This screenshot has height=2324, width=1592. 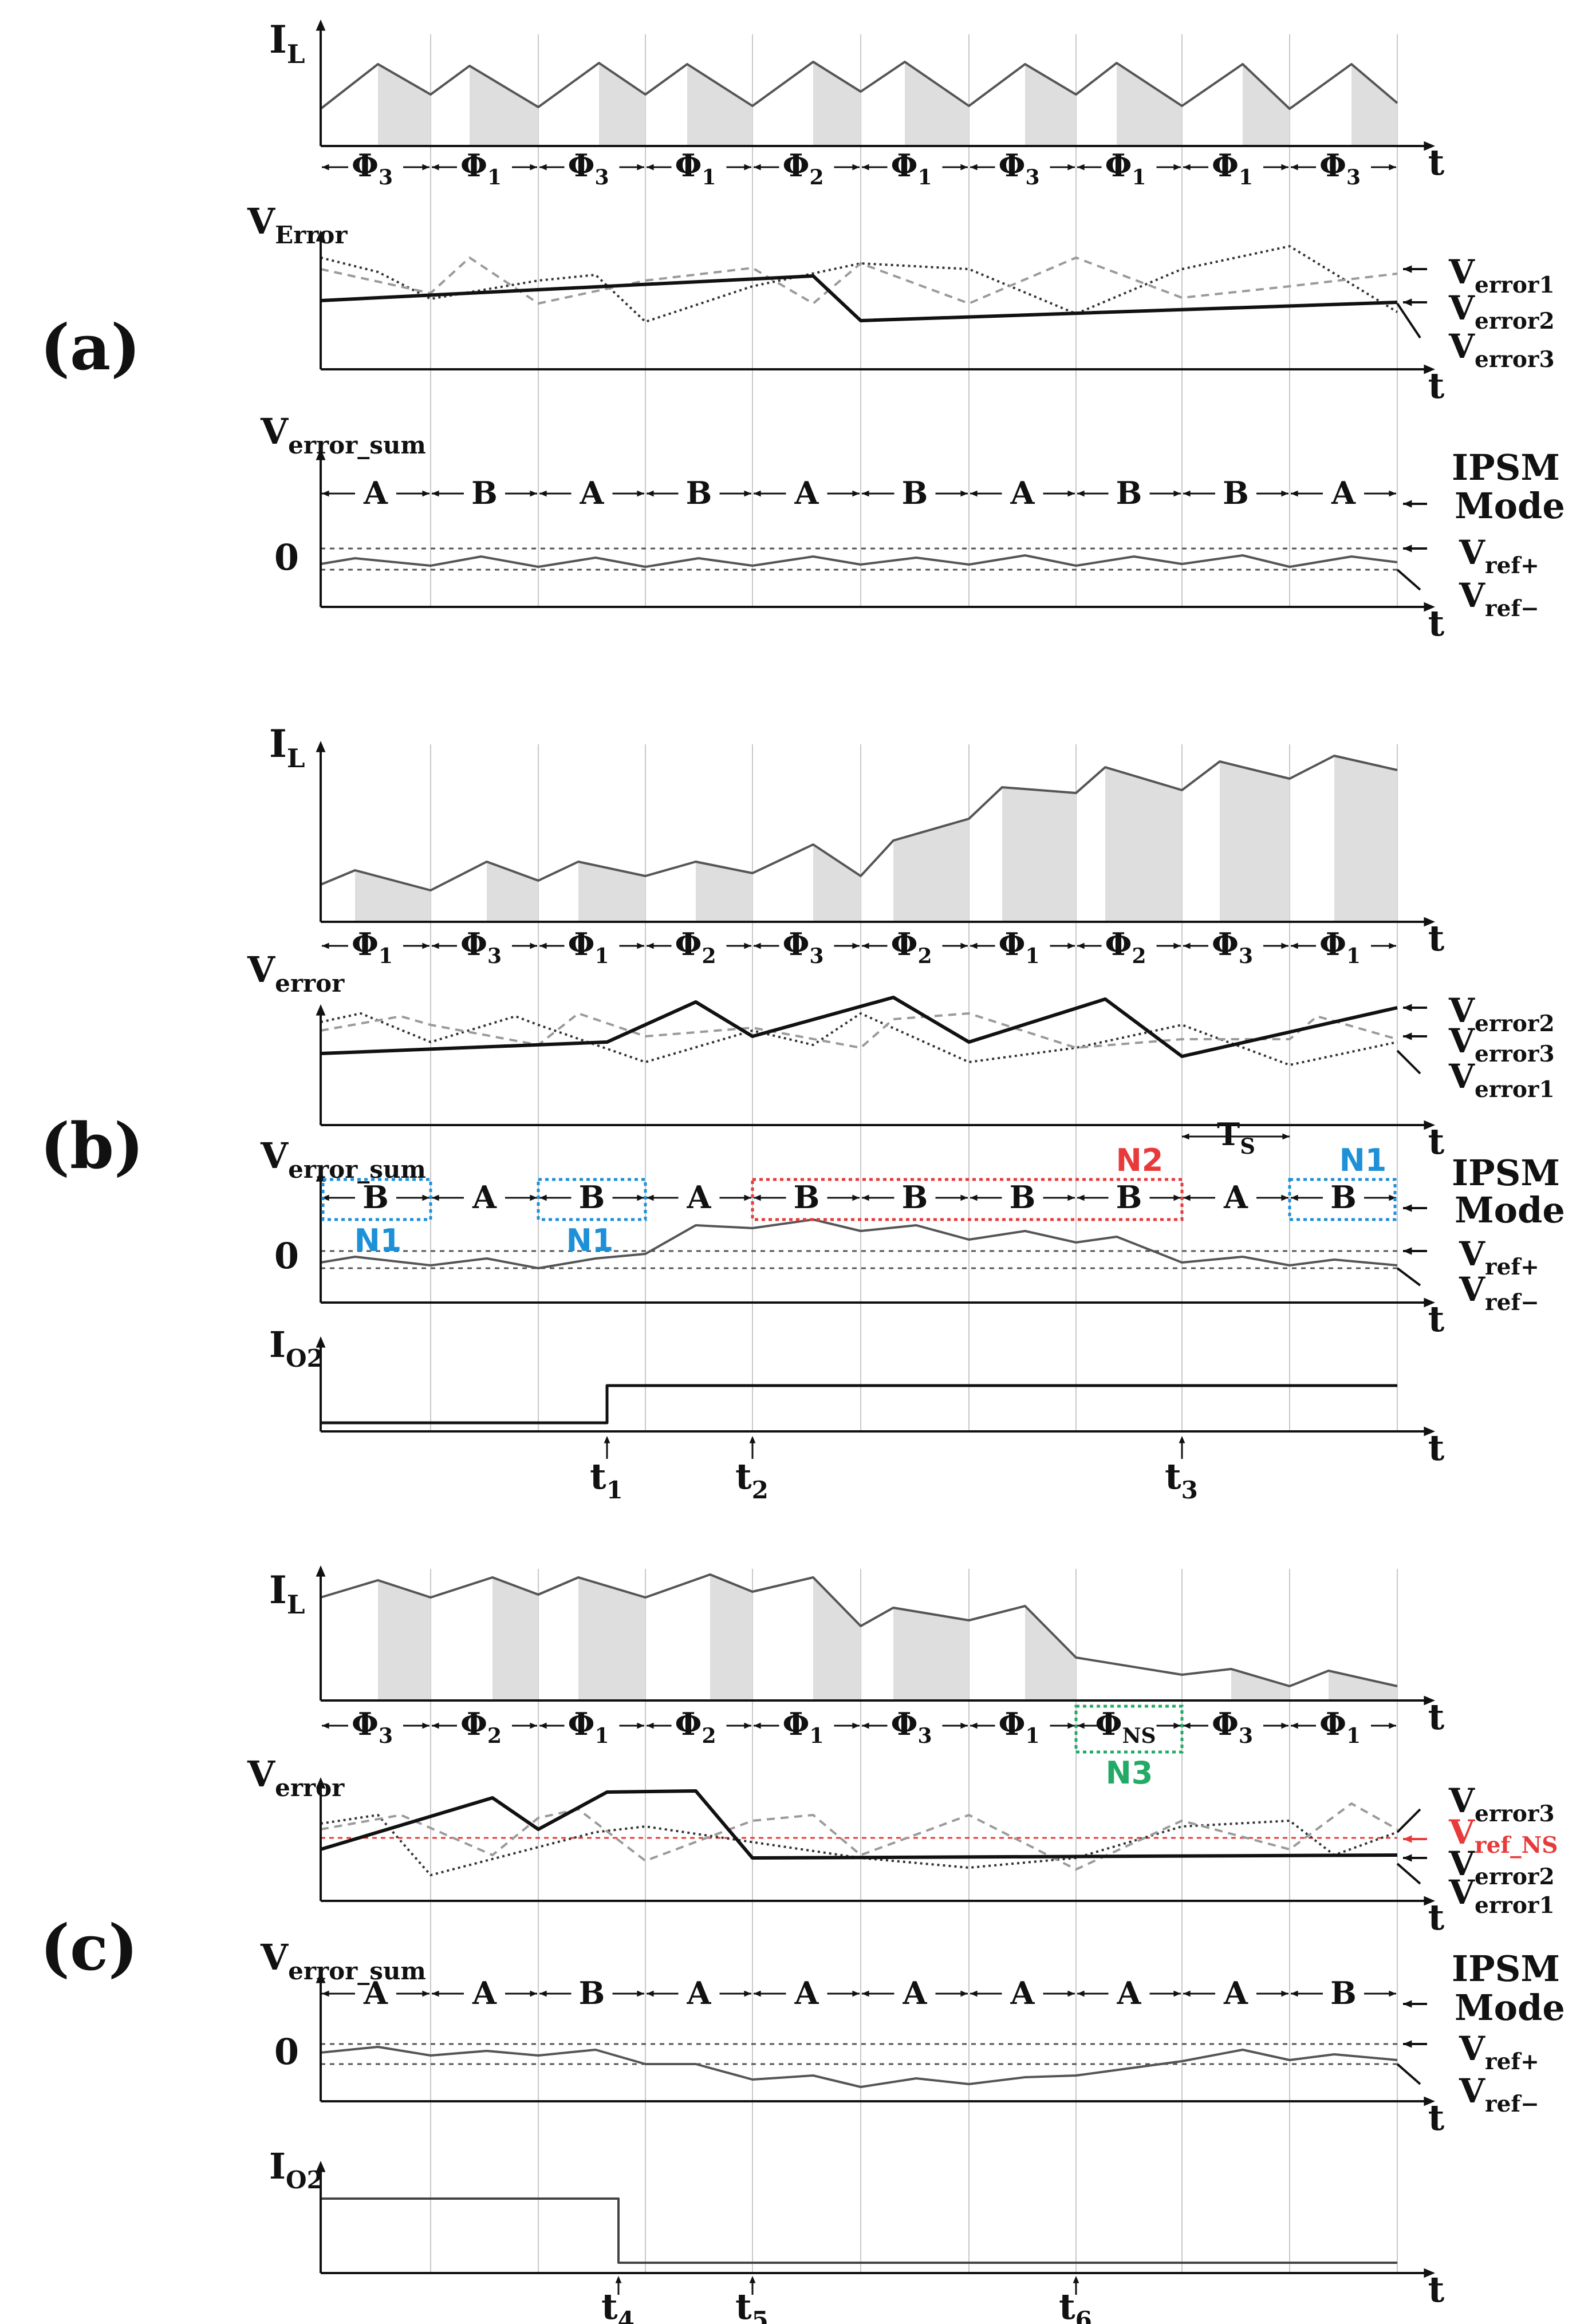 What do you see at coordinates (1503, 1836) in the screenshot?
I see `panel-c-leg-vrefns-label: Vref_NS` at bounding box center [1503, 1836].